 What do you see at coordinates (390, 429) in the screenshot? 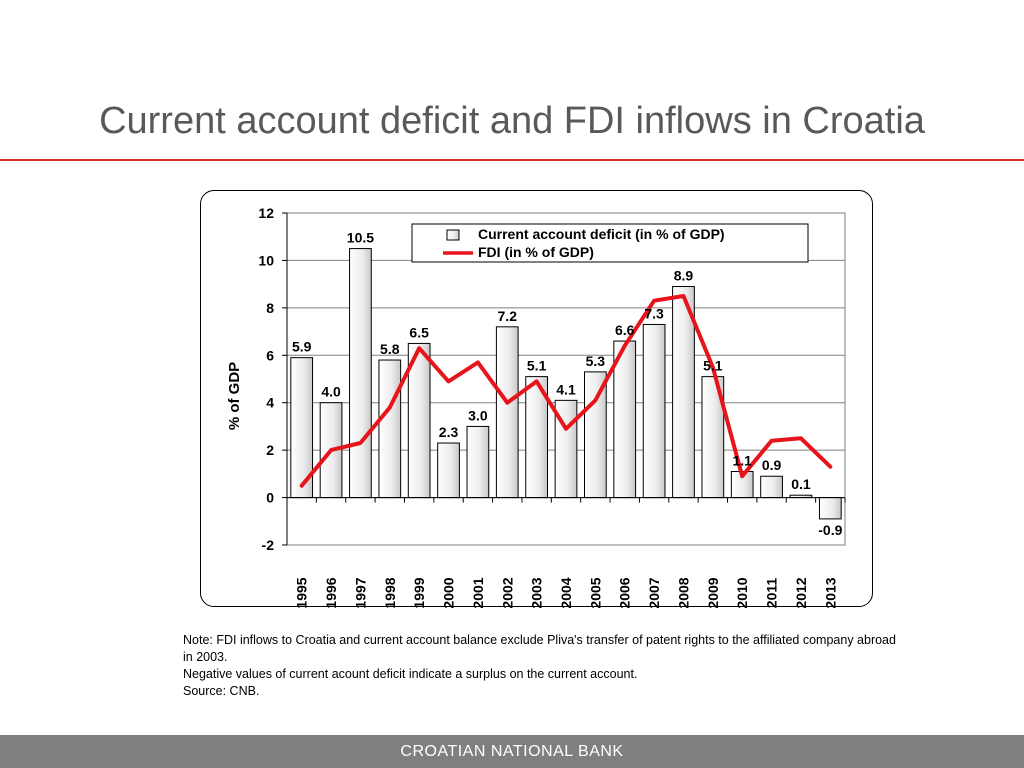
I see `bar-1998` at bounding box center [390, 429].